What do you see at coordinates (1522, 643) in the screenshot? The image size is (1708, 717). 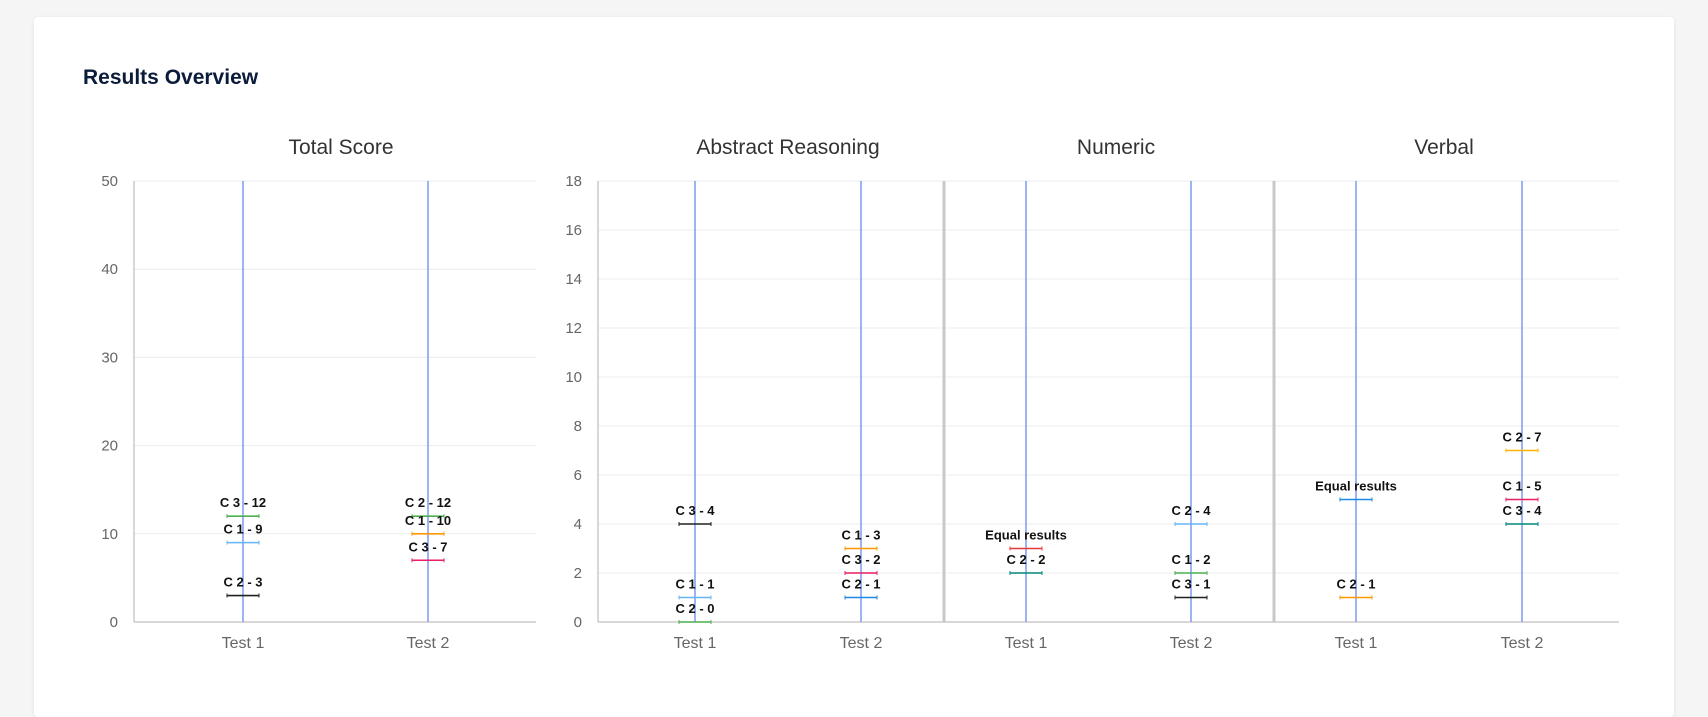 I see `verbal-x-tick-label: Test 2` at bounding box center [1522, 643].